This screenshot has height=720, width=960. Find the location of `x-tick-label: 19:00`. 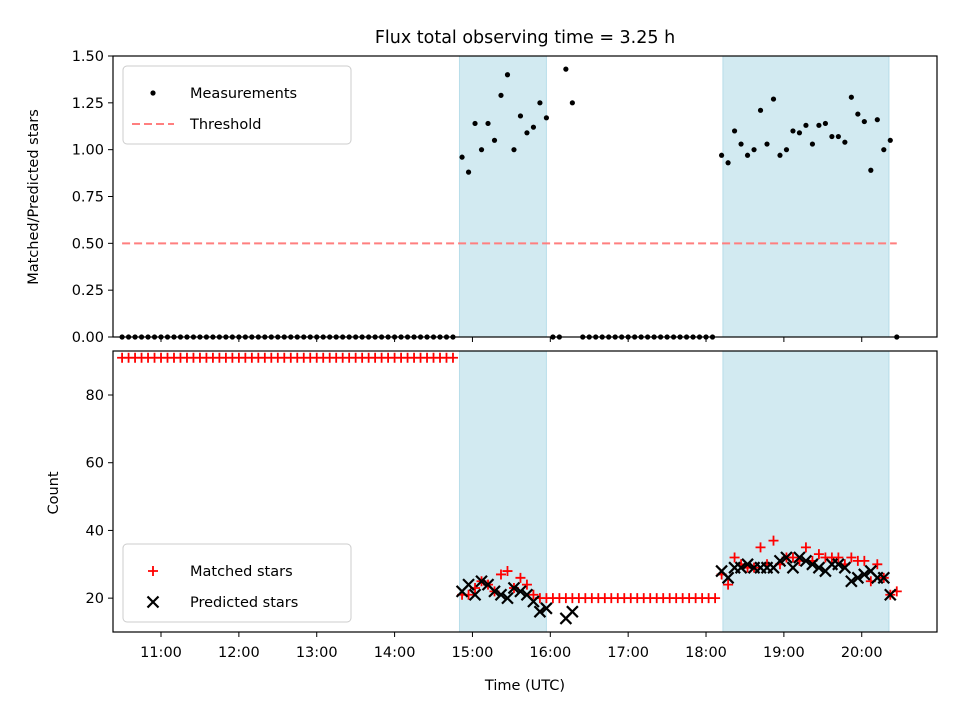

x-tick-label: 19:00 is located at coordinates (784, 653).